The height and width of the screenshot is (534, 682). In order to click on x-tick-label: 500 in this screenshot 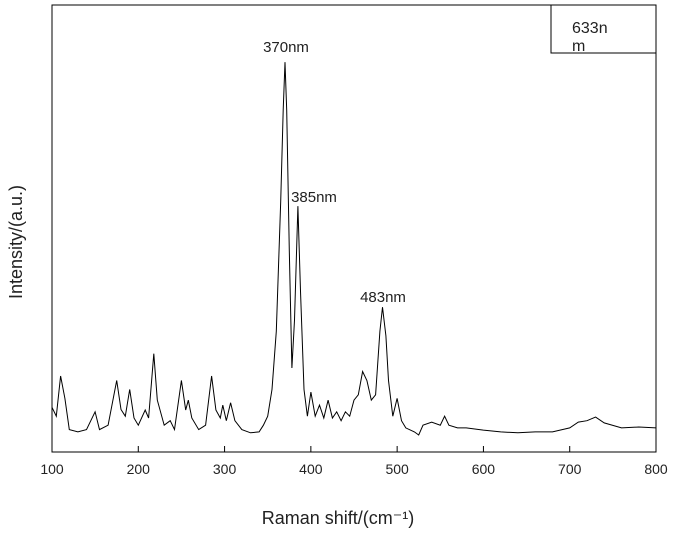, I will do `click(397, 469)`.